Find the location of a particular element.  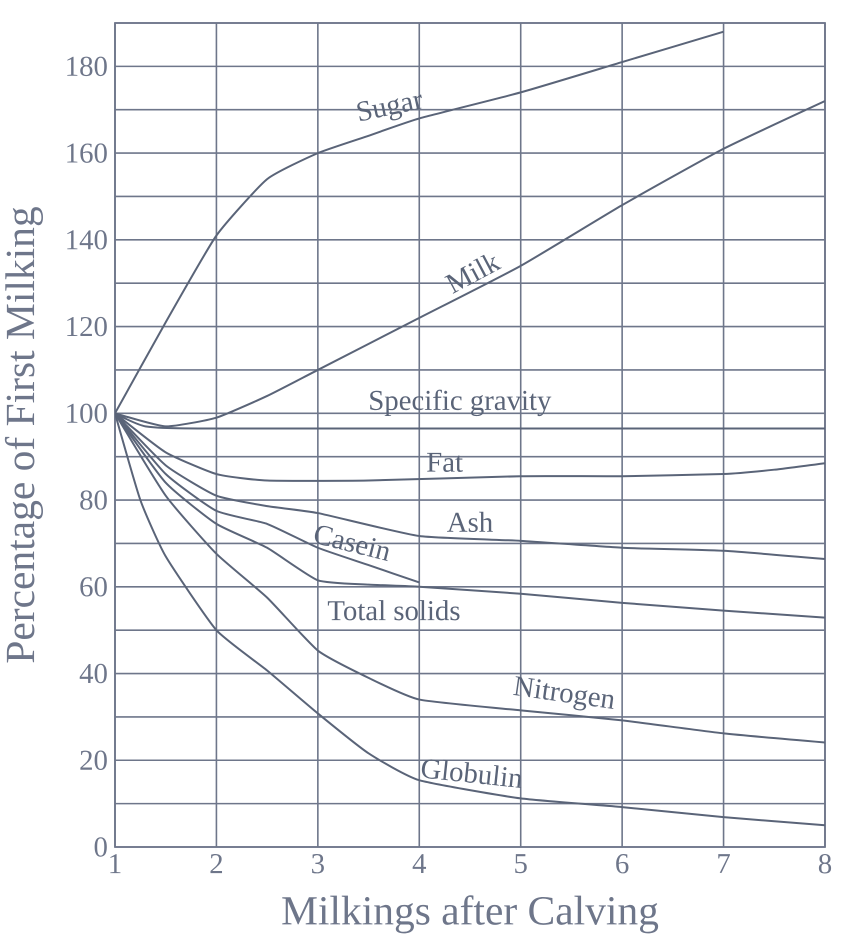

y-tick-label: 0 is located at coordinates (100, 847).